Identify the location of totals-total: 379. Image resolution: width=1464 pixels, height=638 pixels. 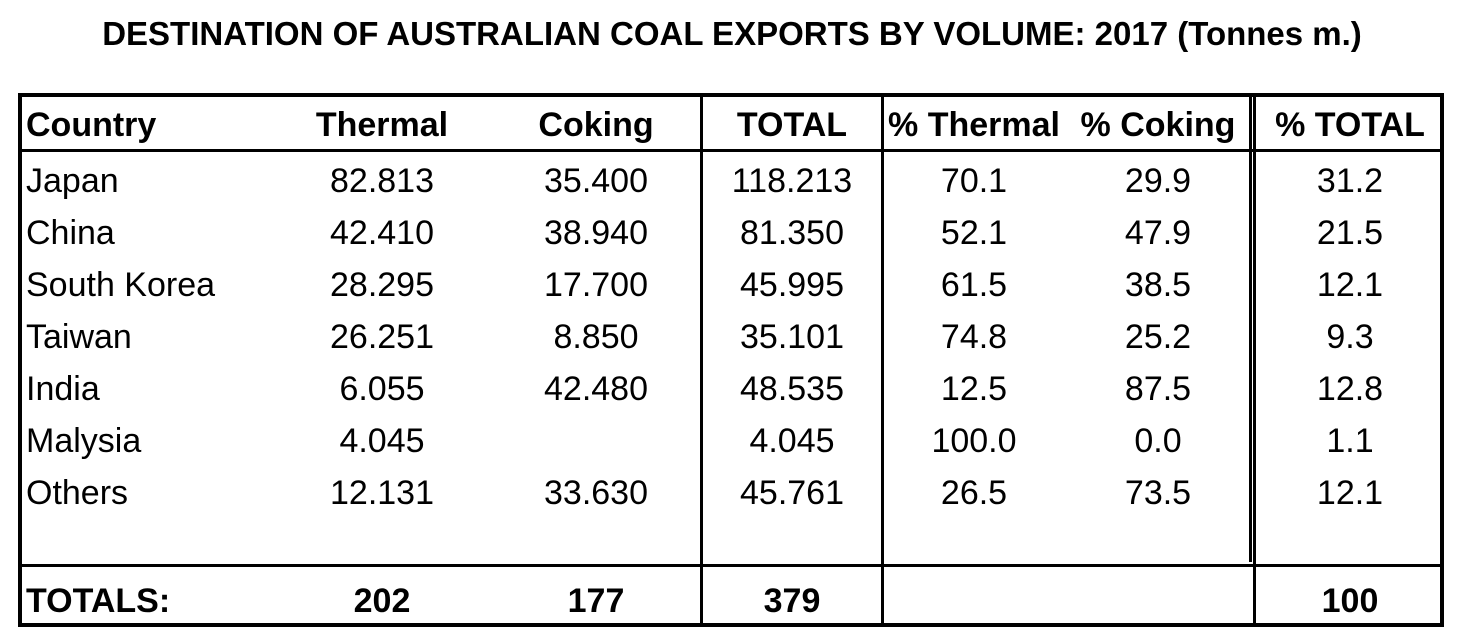
(792, 601).